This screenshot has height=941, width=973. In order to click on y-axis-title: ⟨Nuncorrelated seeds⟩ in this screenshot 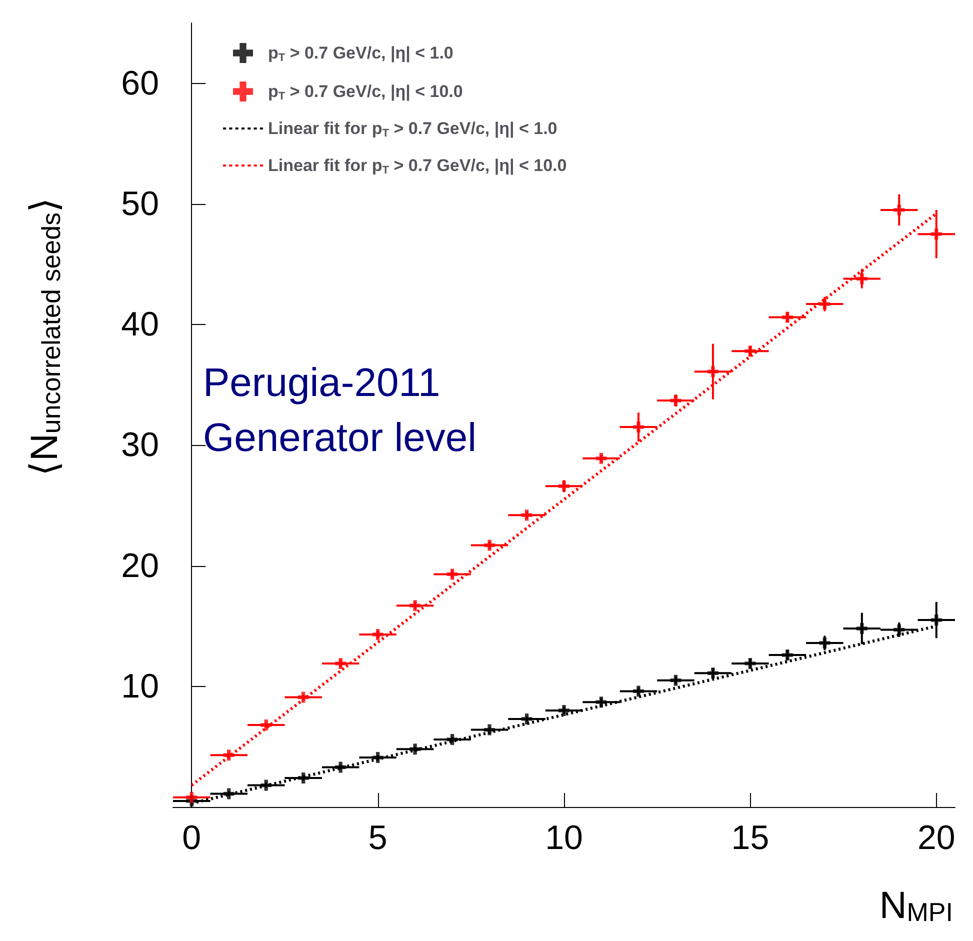, I will do `click(45, 336)`.